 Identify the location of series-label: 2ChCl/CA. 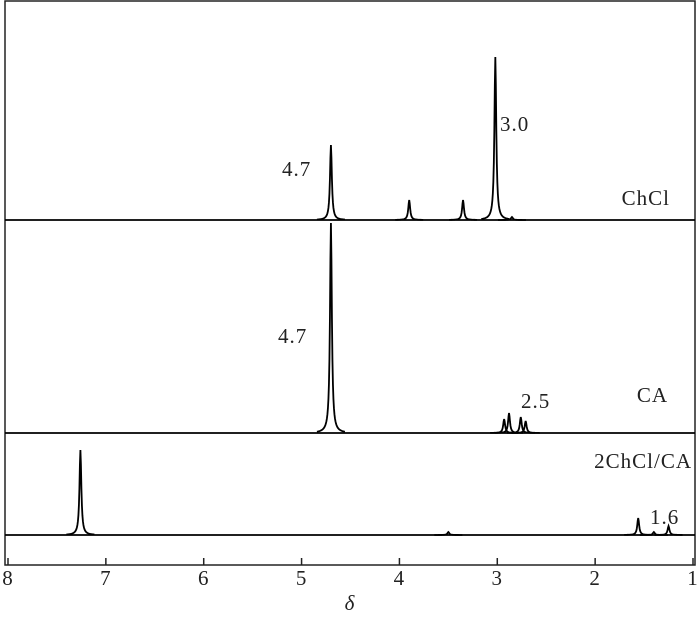
(643, 461).